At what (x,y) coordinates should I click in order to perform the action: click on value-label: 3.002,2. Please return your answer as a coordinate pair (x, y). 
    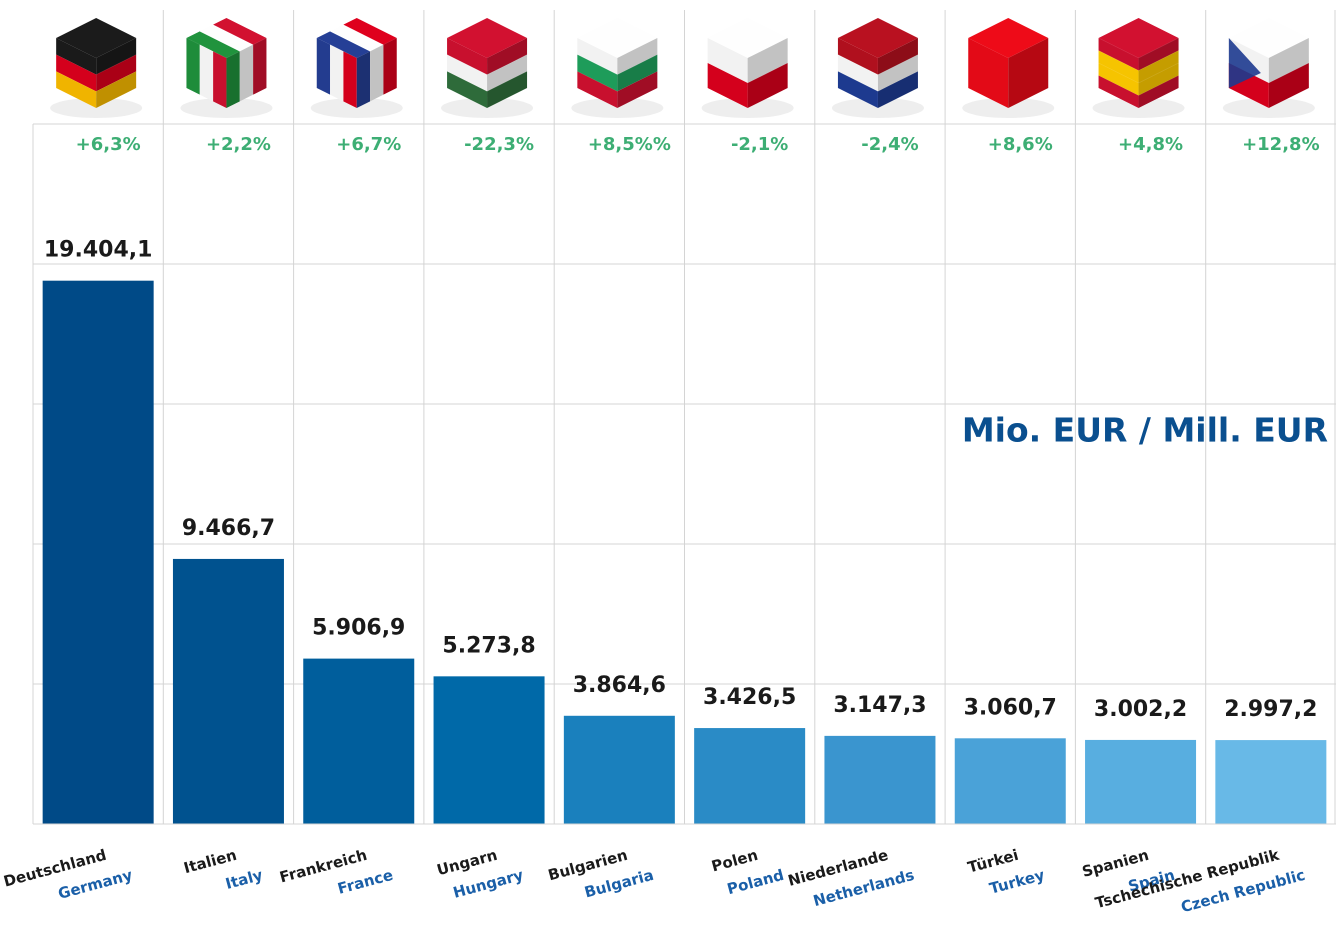
    Looking at the image, I should click on (1140, 709).